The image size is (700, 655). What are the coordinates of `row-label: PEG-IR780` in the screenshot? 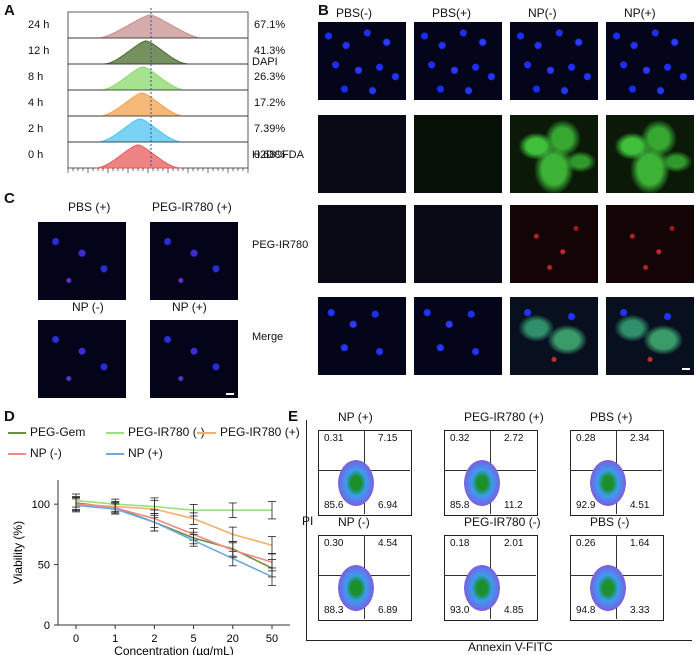 It's located at (280, 245).